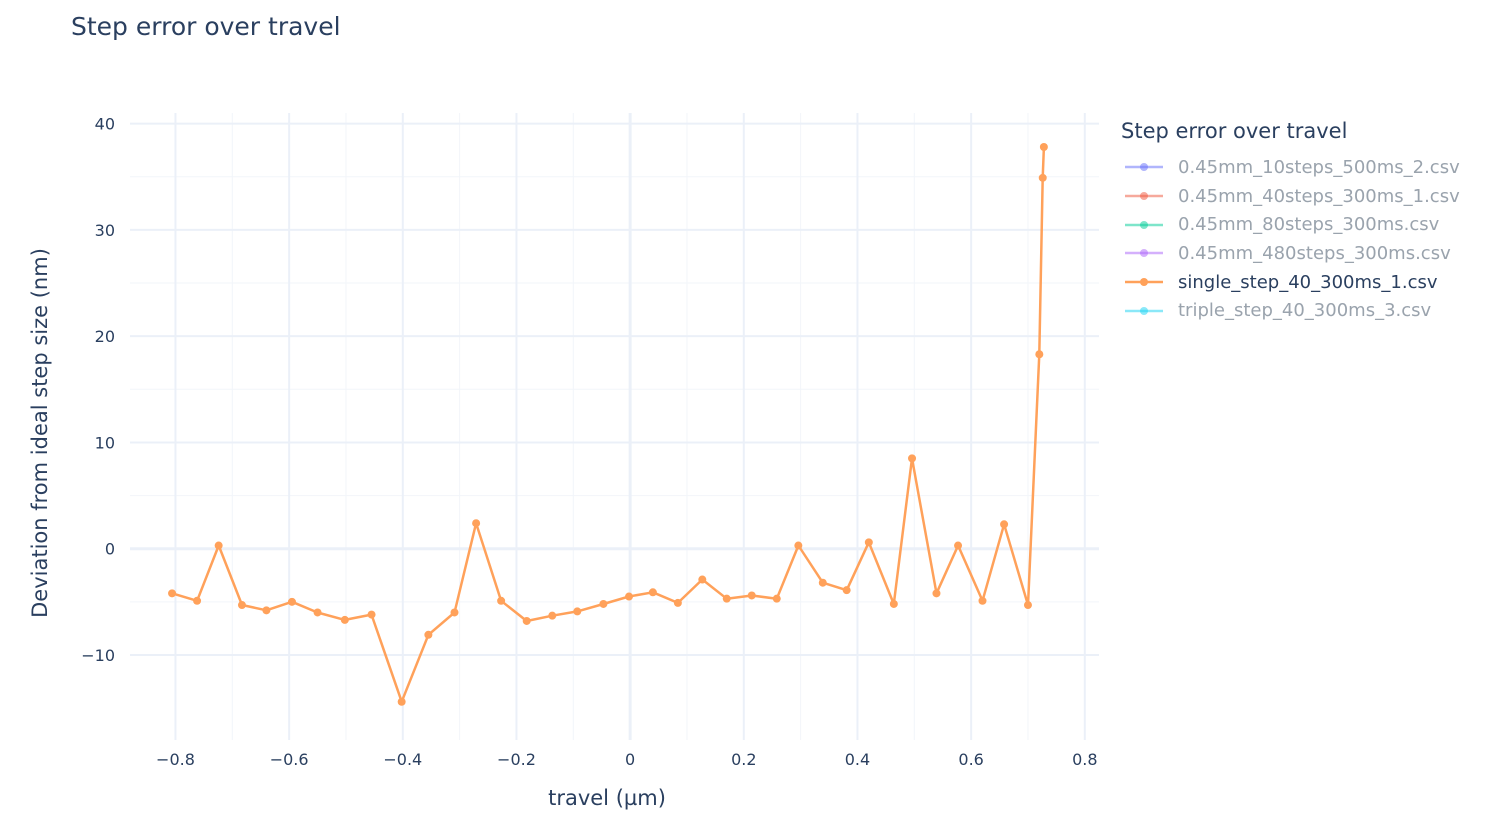 Image resolution: width=1509 pixels, height=838 pixels. Describe the element at coordinates (1305, 311) in the screenshot. I see `legend-label: triple_step_40_300ms_3.csv` at that location.